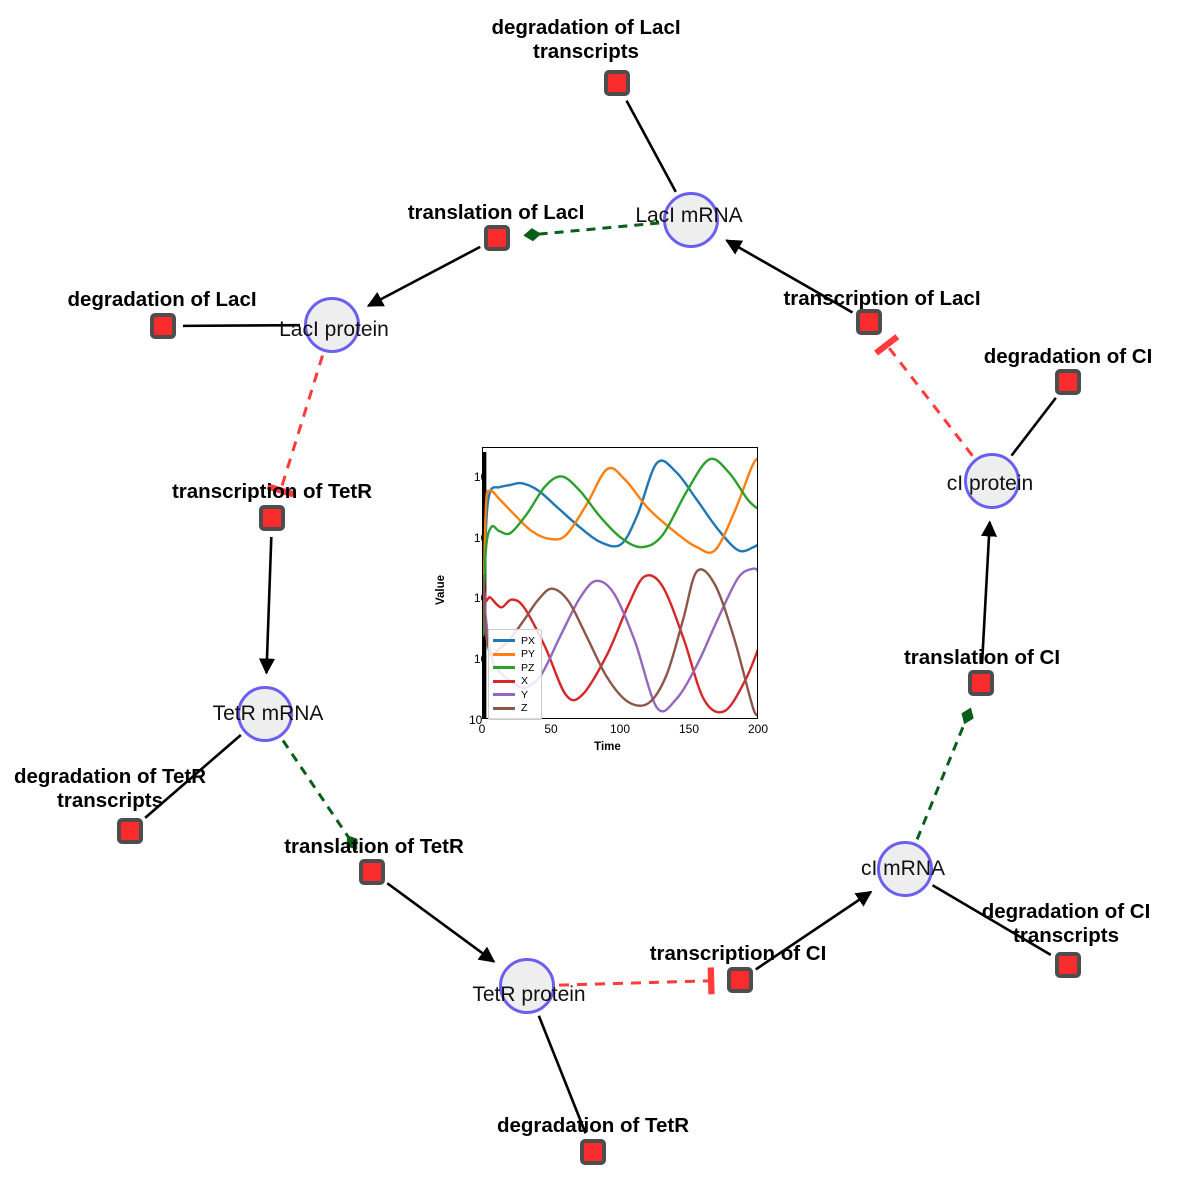 This screenshot has width=1189, height=1200. Describe the element at coordinates (497, 238) in the screenshot. I see `reaction-node-translation_laci` at that location.